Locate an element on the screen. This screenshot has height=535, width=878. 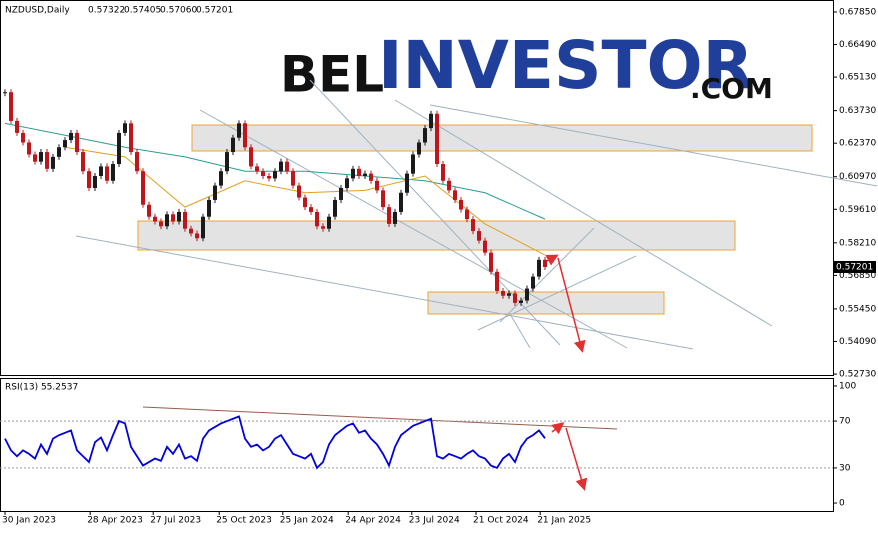
ohlc-close: 0.57201 is located at coordinates (214, 11).